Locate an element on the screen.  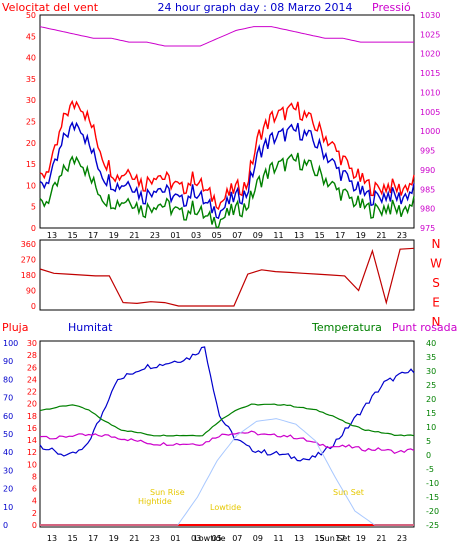
wind-y-tick: 30 is located at coordinates (31, 100).